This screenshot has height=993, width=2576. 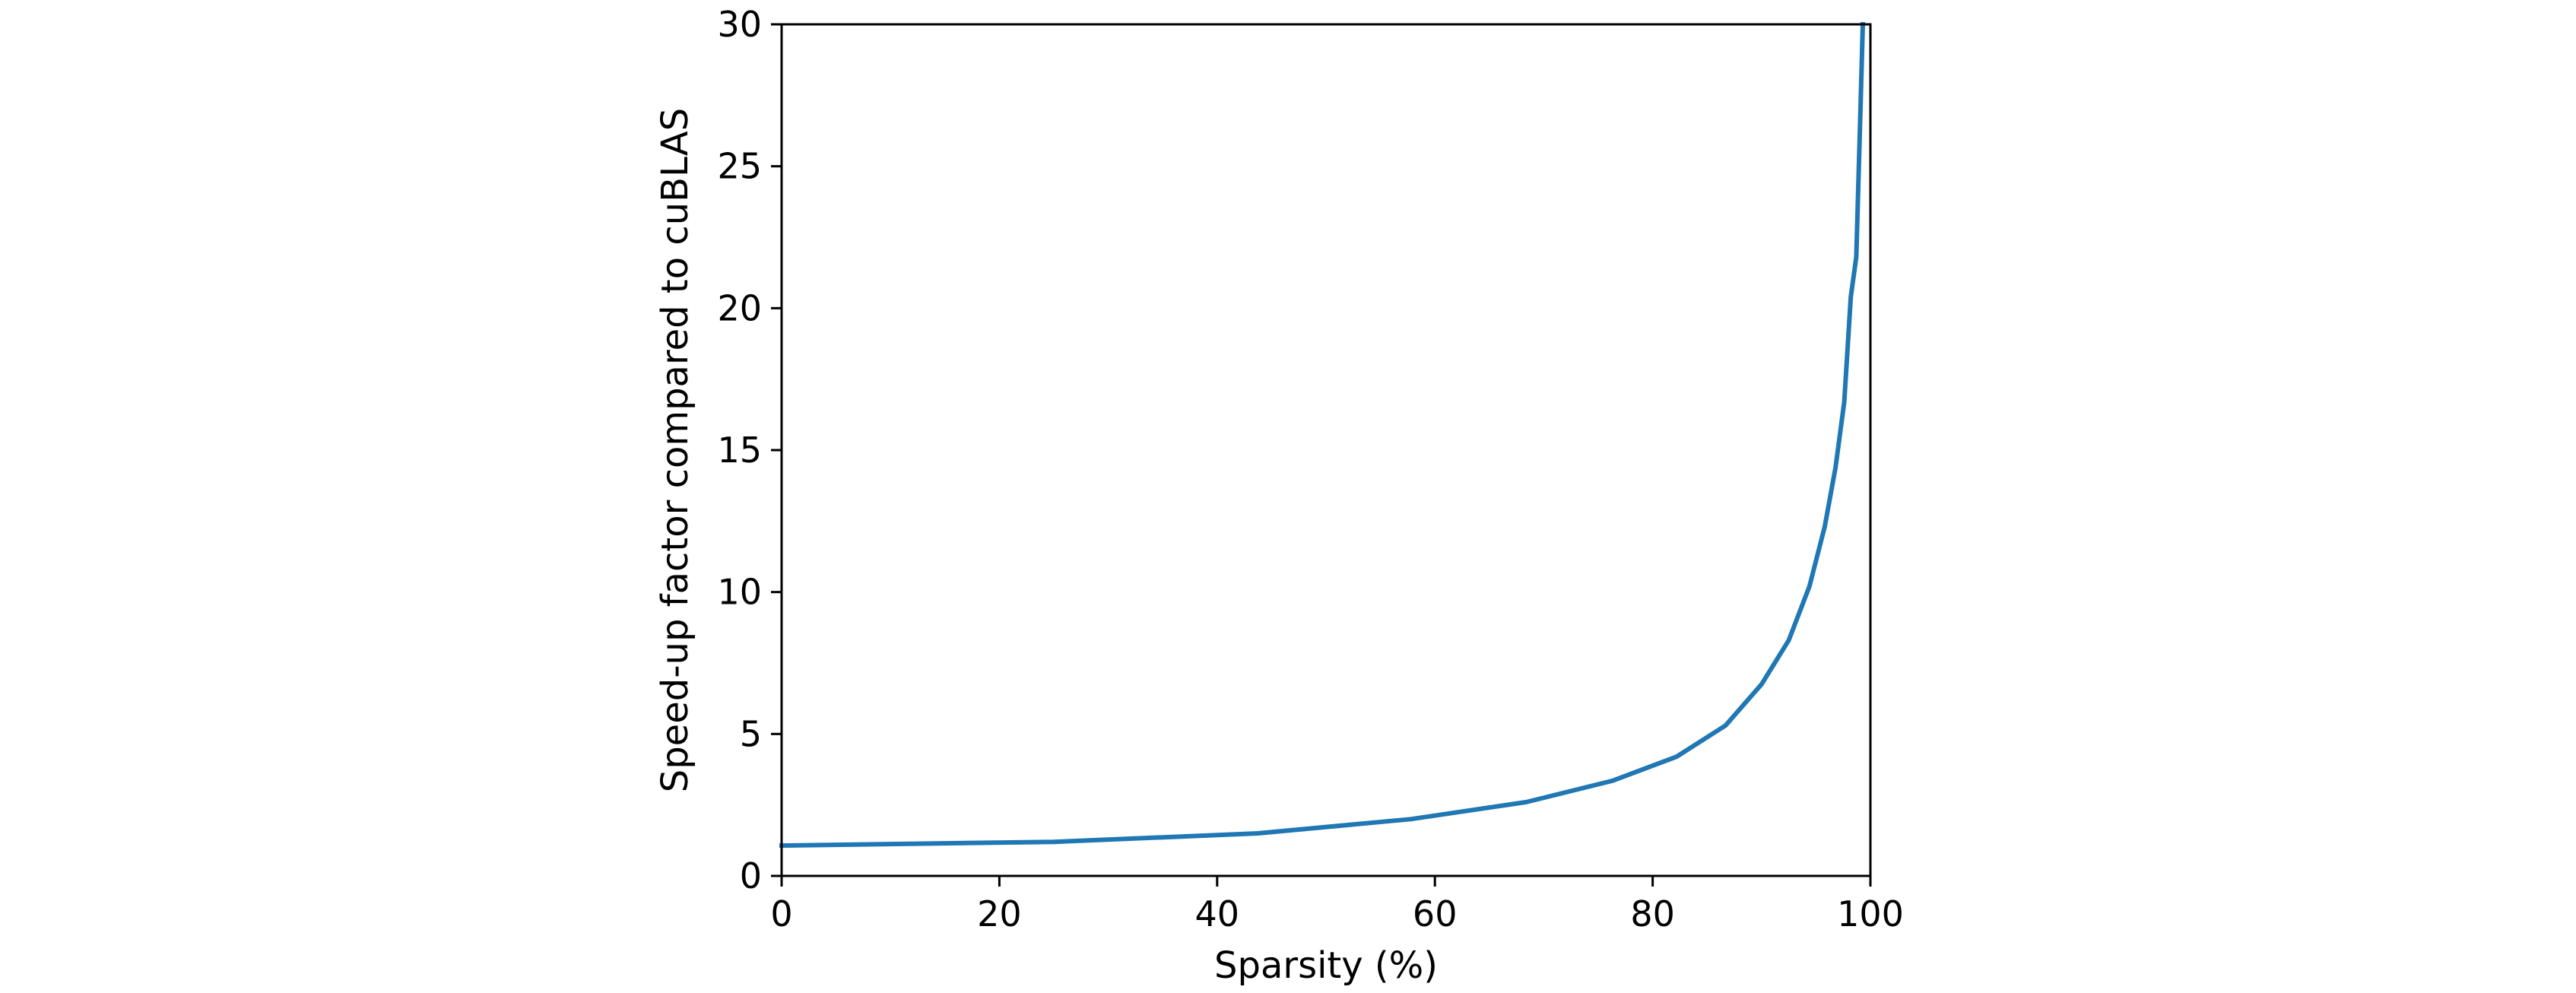 What do you see at coordinates (1653, 913) in the screenshot?
I see `x-tick-label: 80` at bounding box center [1653, 913].